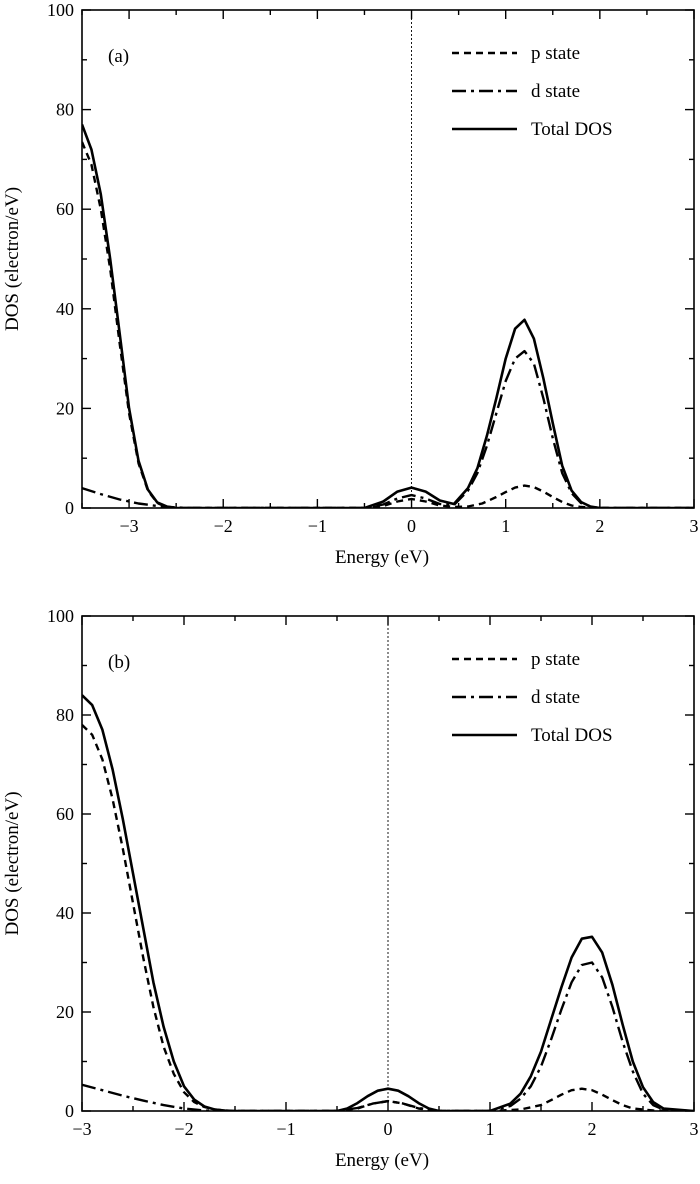 The height and width of the screenshot is (1184, 700). Describe the element at coordinates (118, 56) in the screenshot. I see `panel-label: (a)` at that location.